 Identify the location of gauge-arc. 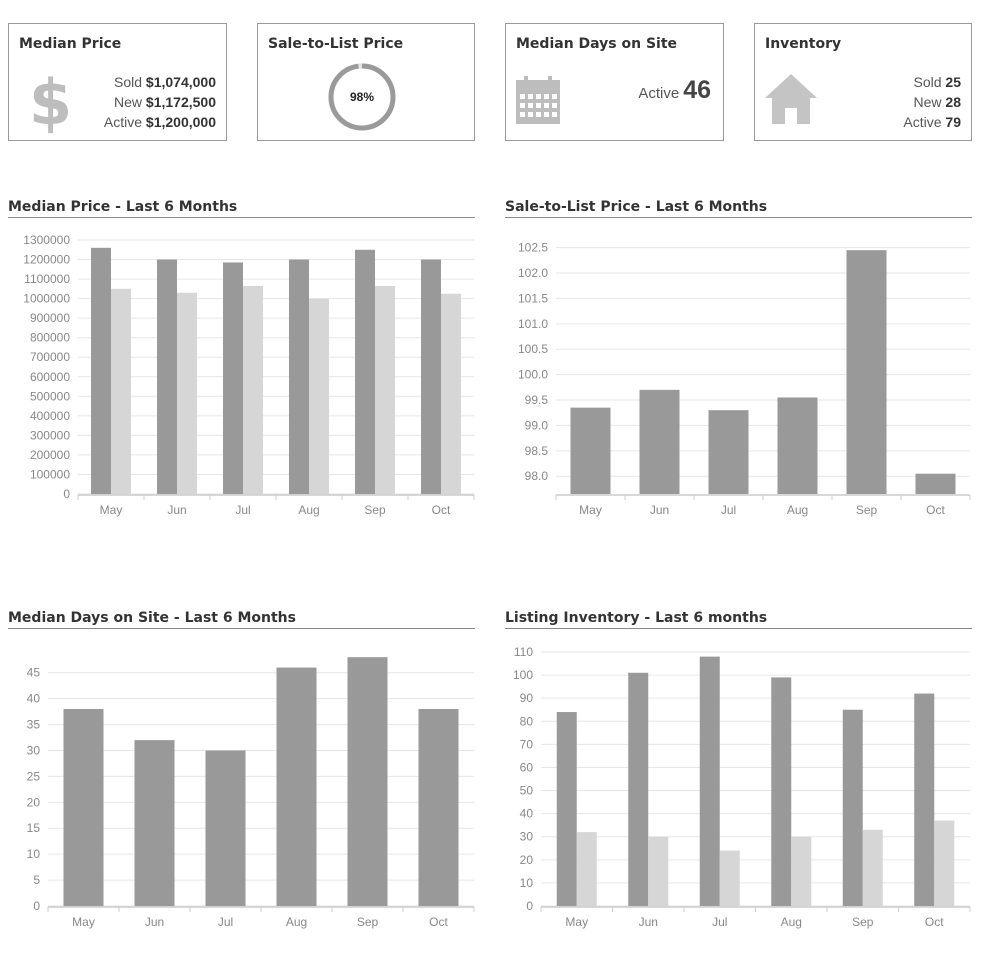
(362, 97).